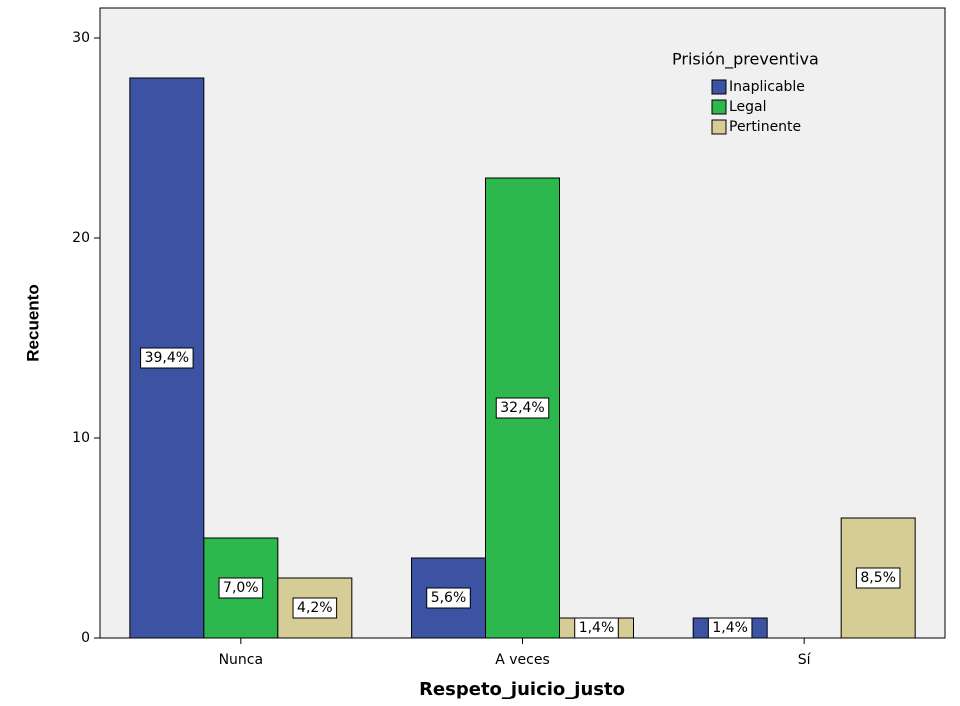 The height and width of the screenshot is (706, 960). I want to click on data-label-text: 39,4%, so click(167, 358).